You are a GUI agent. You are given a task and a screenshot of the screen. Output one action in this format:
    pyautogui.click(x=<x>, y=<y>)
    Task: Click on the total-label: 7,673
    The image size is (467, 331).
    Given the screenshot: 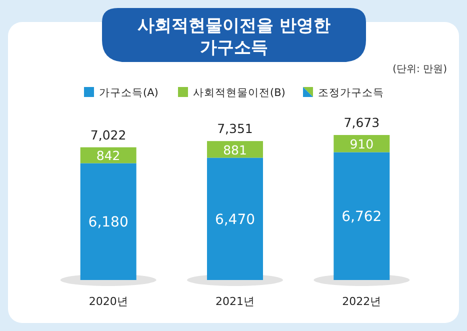 What is the action you would take?
    pyautogui.click(x=362, y=122)
    